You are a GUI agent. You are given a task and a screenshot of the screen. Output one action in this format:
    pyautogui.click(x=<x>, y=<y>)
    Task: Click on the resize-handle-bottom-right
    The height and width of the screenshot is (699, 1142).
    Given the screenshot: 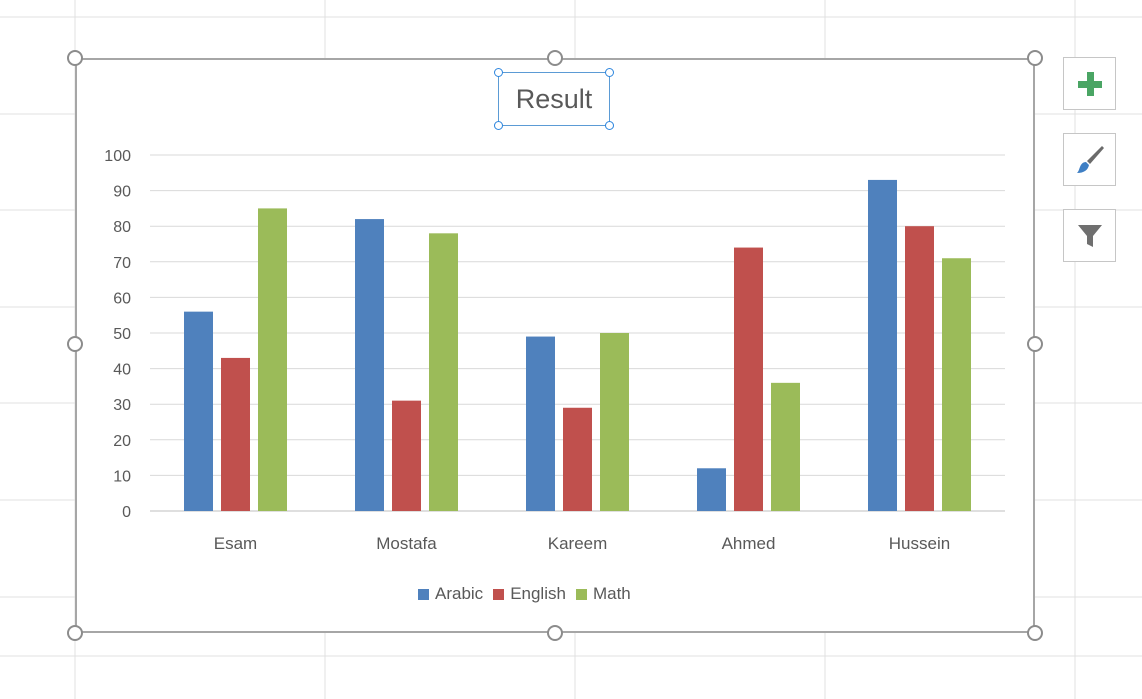 What is the action you would take?
    pyautogui.click(x=1035, y=633)
    